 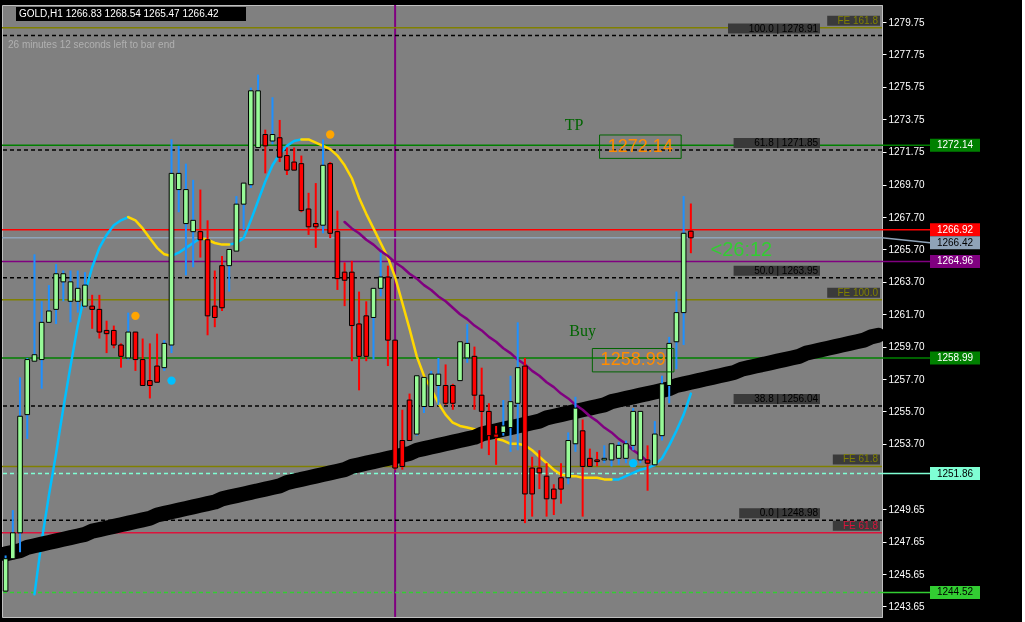 I want to click on y-tick-label: 1255.70, so click(x=907, y=411).